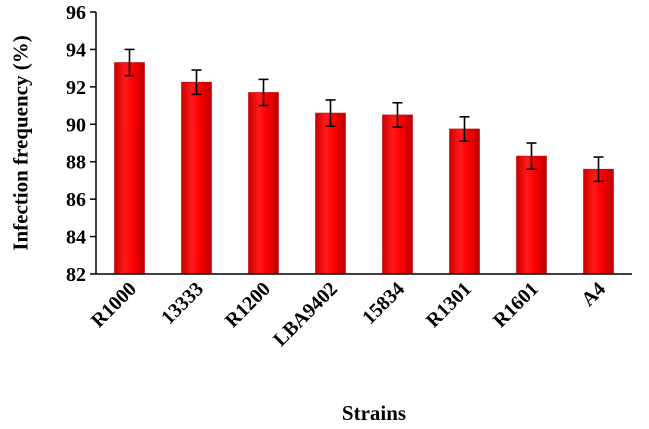  I want to click on x-tick-label: R1601, so click(516, 305).